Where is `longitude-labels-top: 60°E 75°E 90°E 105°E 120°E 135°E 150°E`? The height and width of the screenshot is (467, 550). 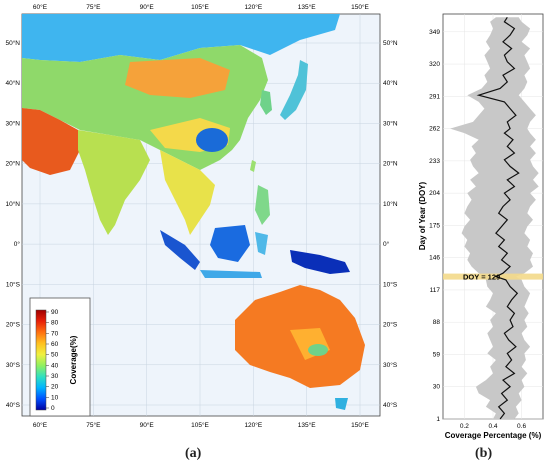
longitude-labels-top: 60°E 75°E 90°E 105°E 120°E 135°E 150°E is located at coordinates (201, 7).